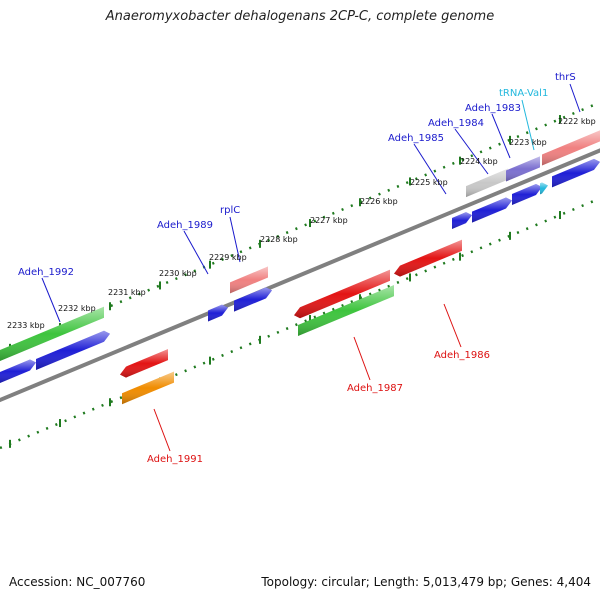 The width and height of the screenshot is (600, 600). What do you see at coordinates (577, 121) in the screenshot?
I see `scale-label-2222: 2222 kbp` at bounding box center [577, 121].